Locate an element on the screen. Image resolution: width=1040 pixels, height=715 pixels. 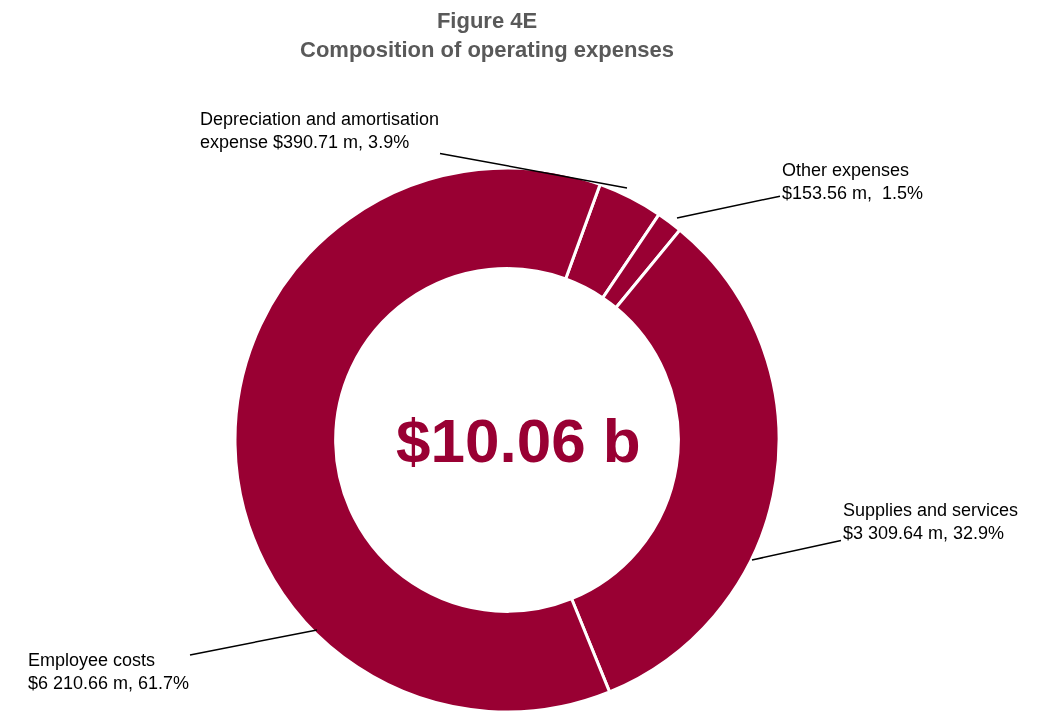
data-label: $3 309.64 m, 32.9% is located at coordinates (924, 533).